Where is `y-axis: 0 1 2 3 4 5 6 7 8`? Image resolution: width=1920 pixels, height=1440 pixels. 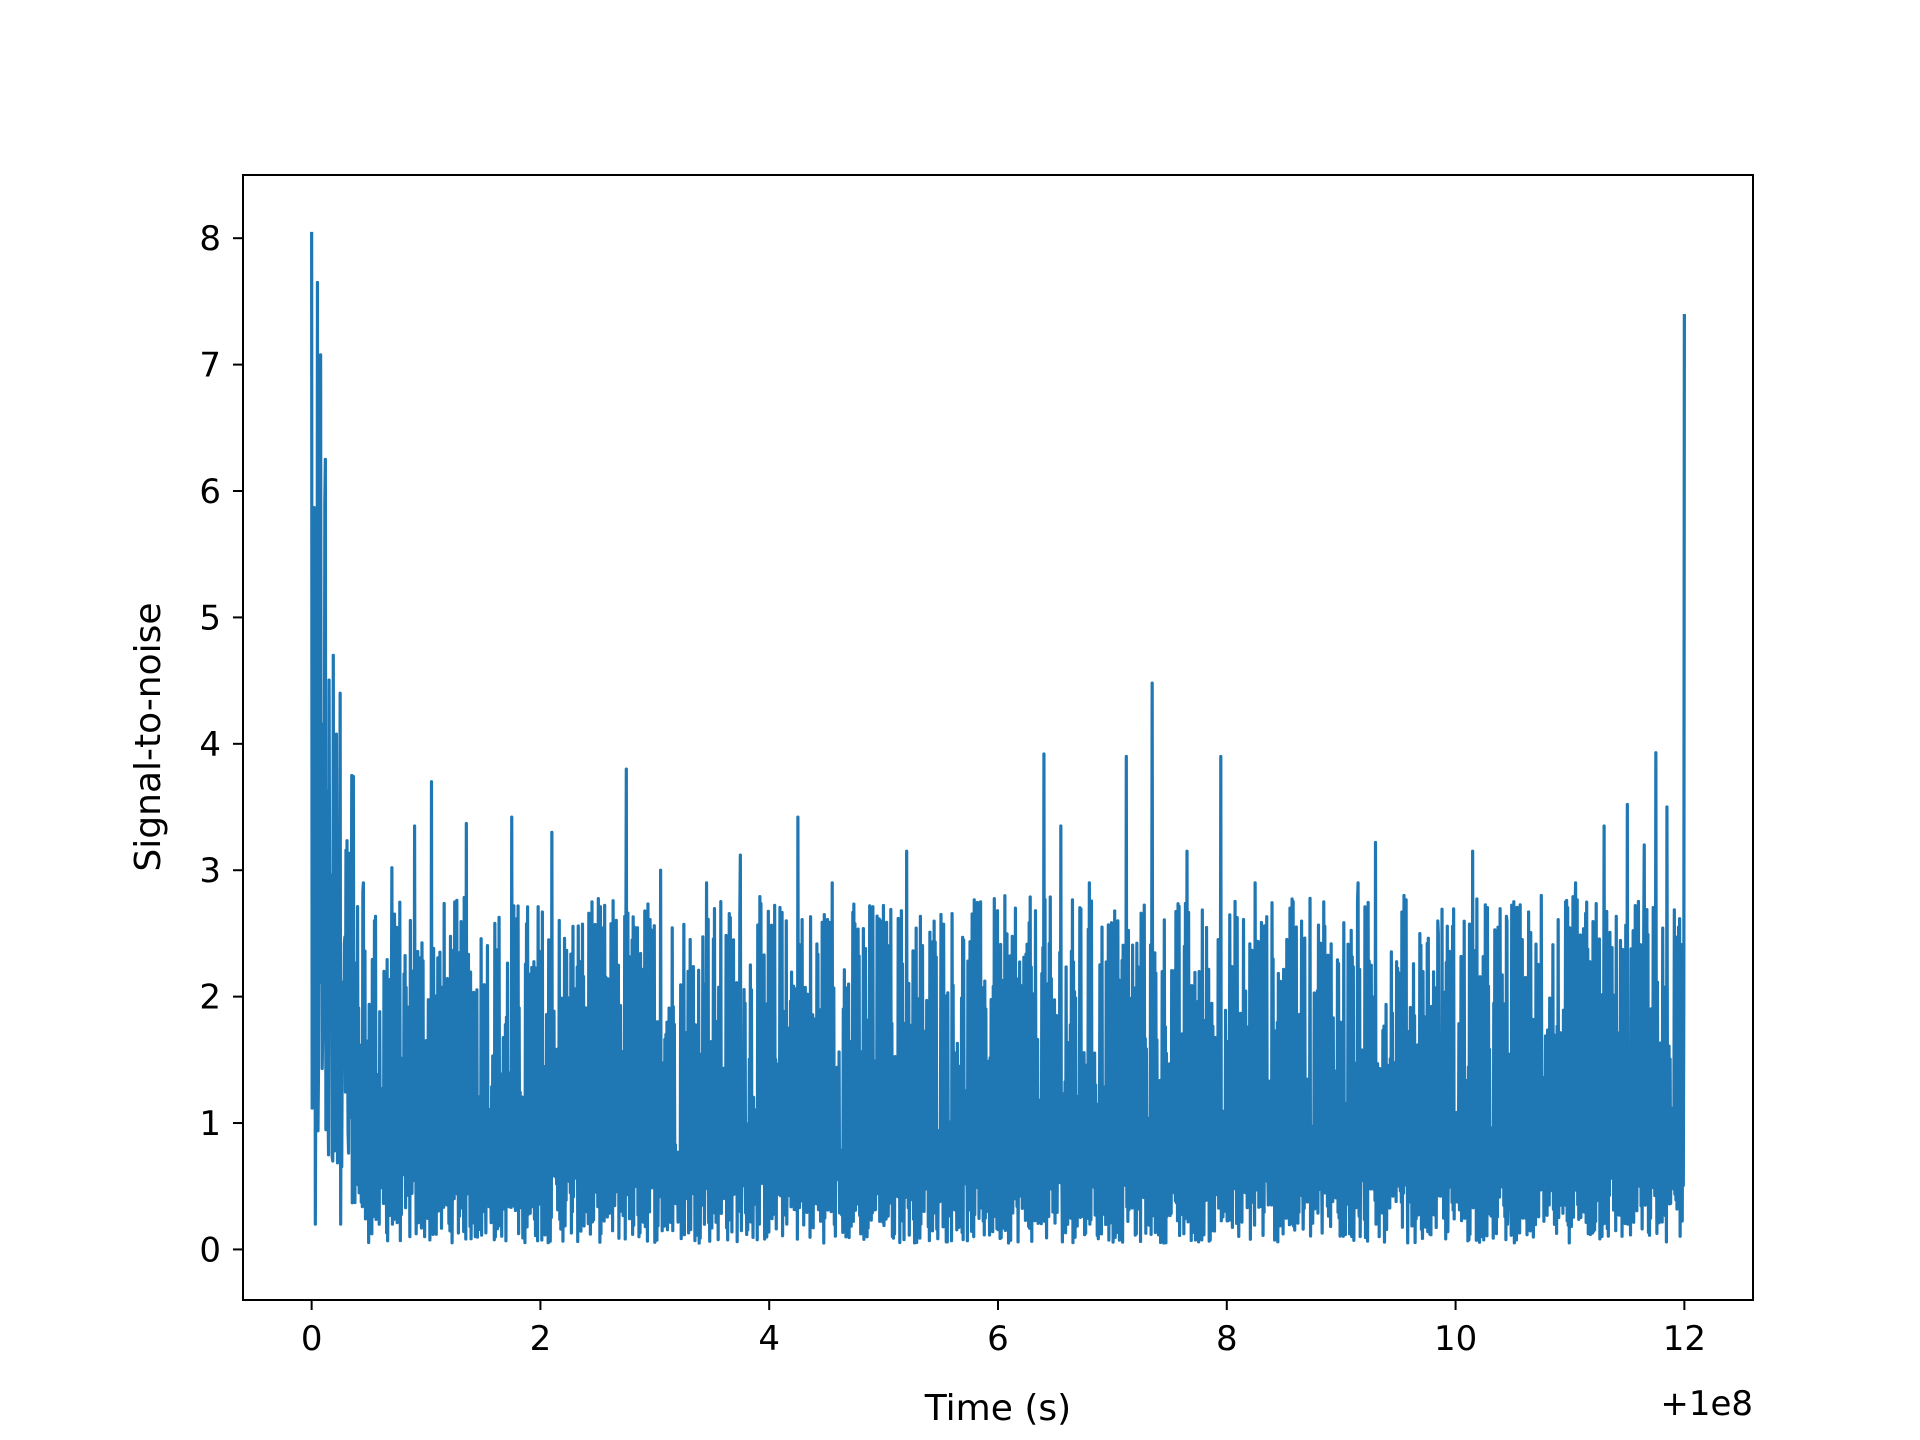 y-axis: 0 1 2 3 4 5 6 7 8 is located at coordinates (221, 744).